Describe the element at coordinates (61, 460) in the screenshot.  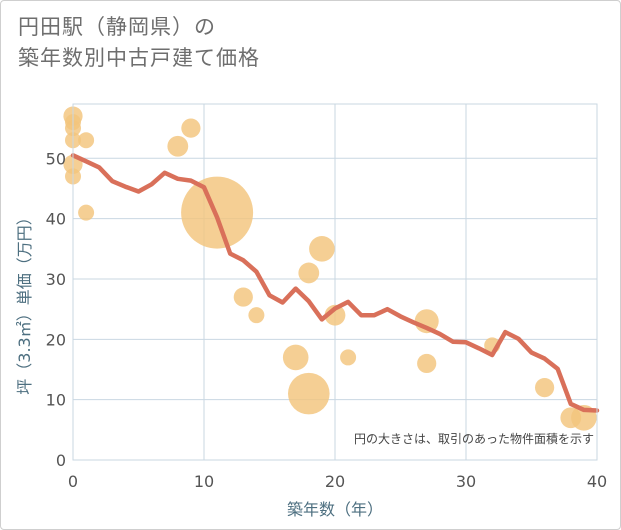
I see `y-tick-label: 0` at that location.